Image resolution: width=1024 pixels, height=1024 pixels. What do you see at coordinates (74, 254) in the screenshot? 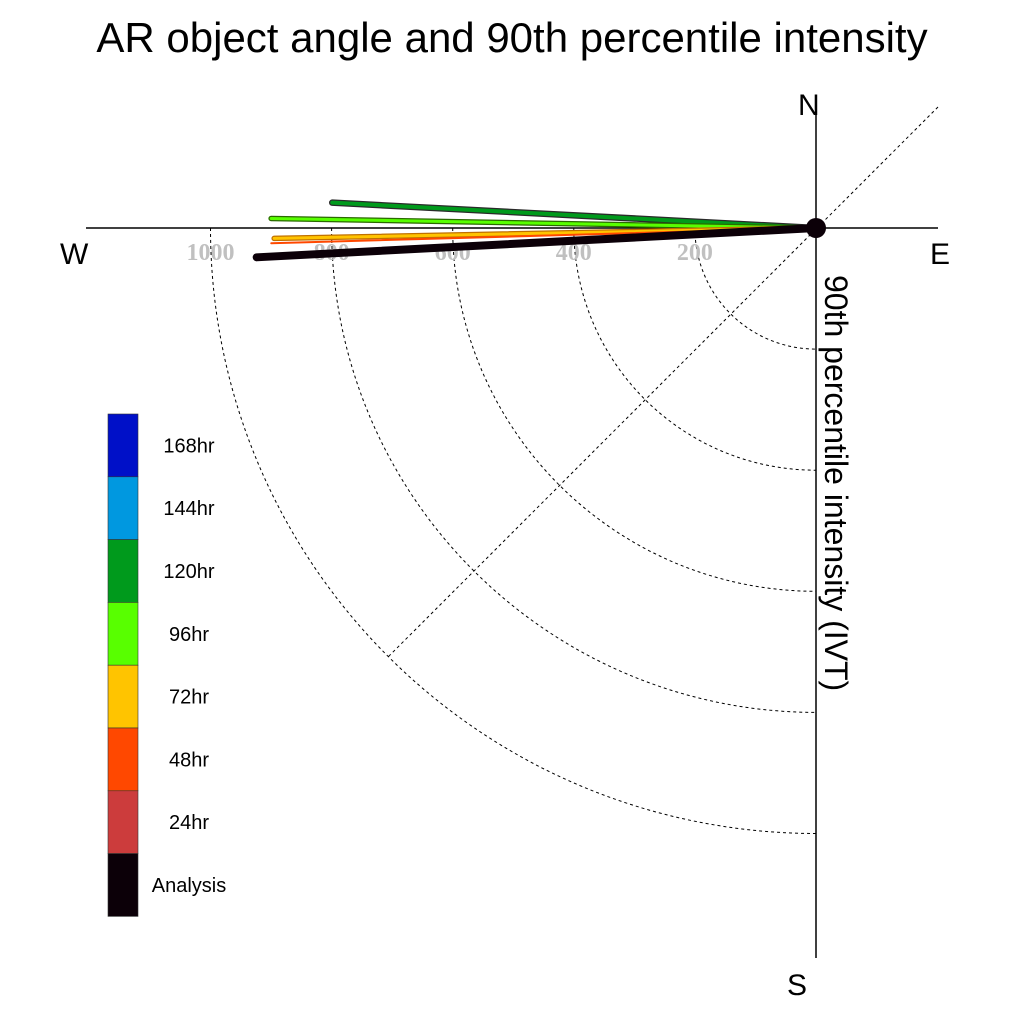
I see `compass-west: W` at bounding box center [74, 254].